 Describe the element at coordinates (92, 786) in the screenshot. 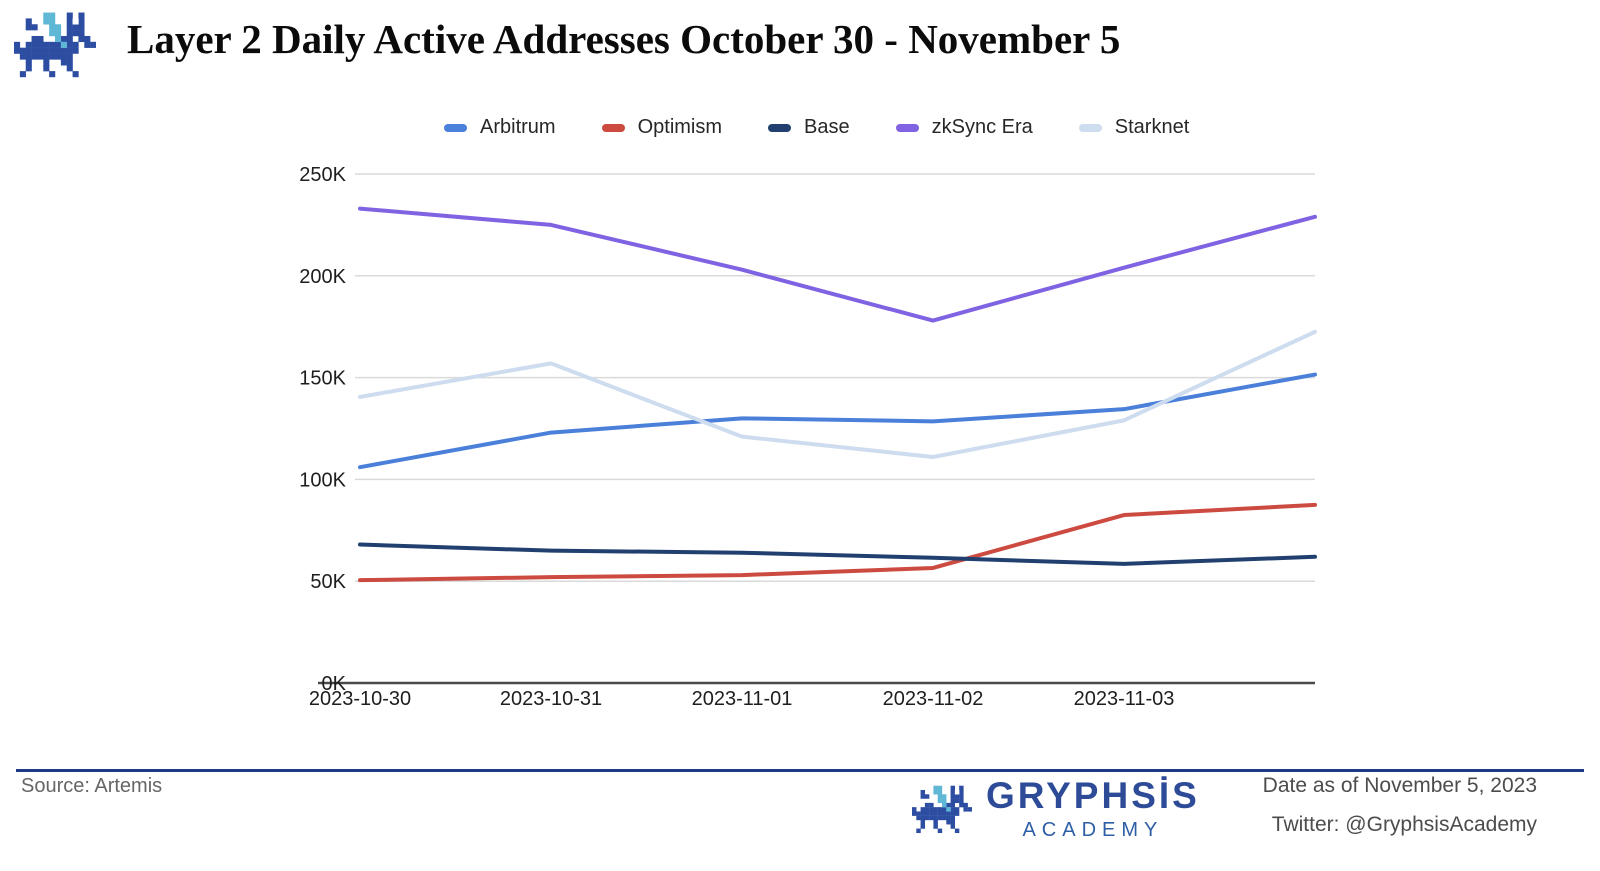

I see `source-note: Source: Artemis` at that location.